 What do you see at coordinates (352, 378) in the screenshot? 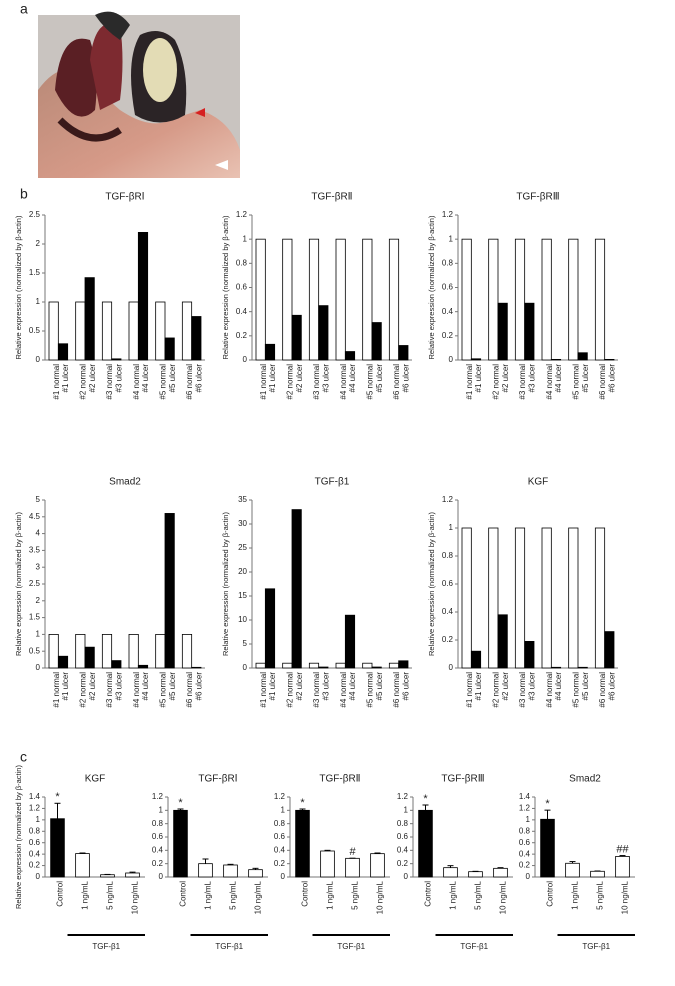
I see `x-tick-label: #4 ulcer` at bounding box center [352, 378].